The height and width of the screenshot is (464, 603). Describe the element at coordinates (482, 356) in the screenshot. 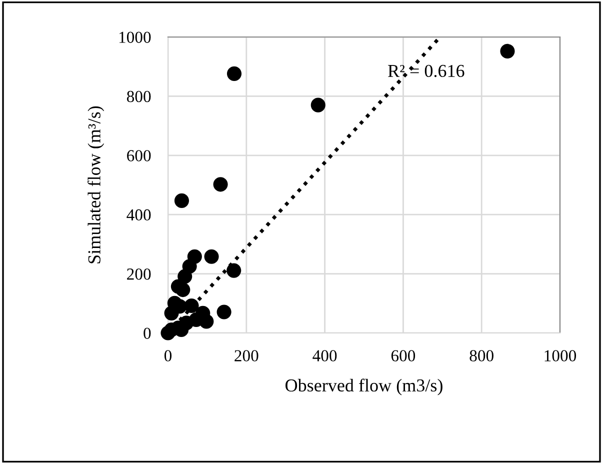

I see `x-tick-label: 800` at that location.